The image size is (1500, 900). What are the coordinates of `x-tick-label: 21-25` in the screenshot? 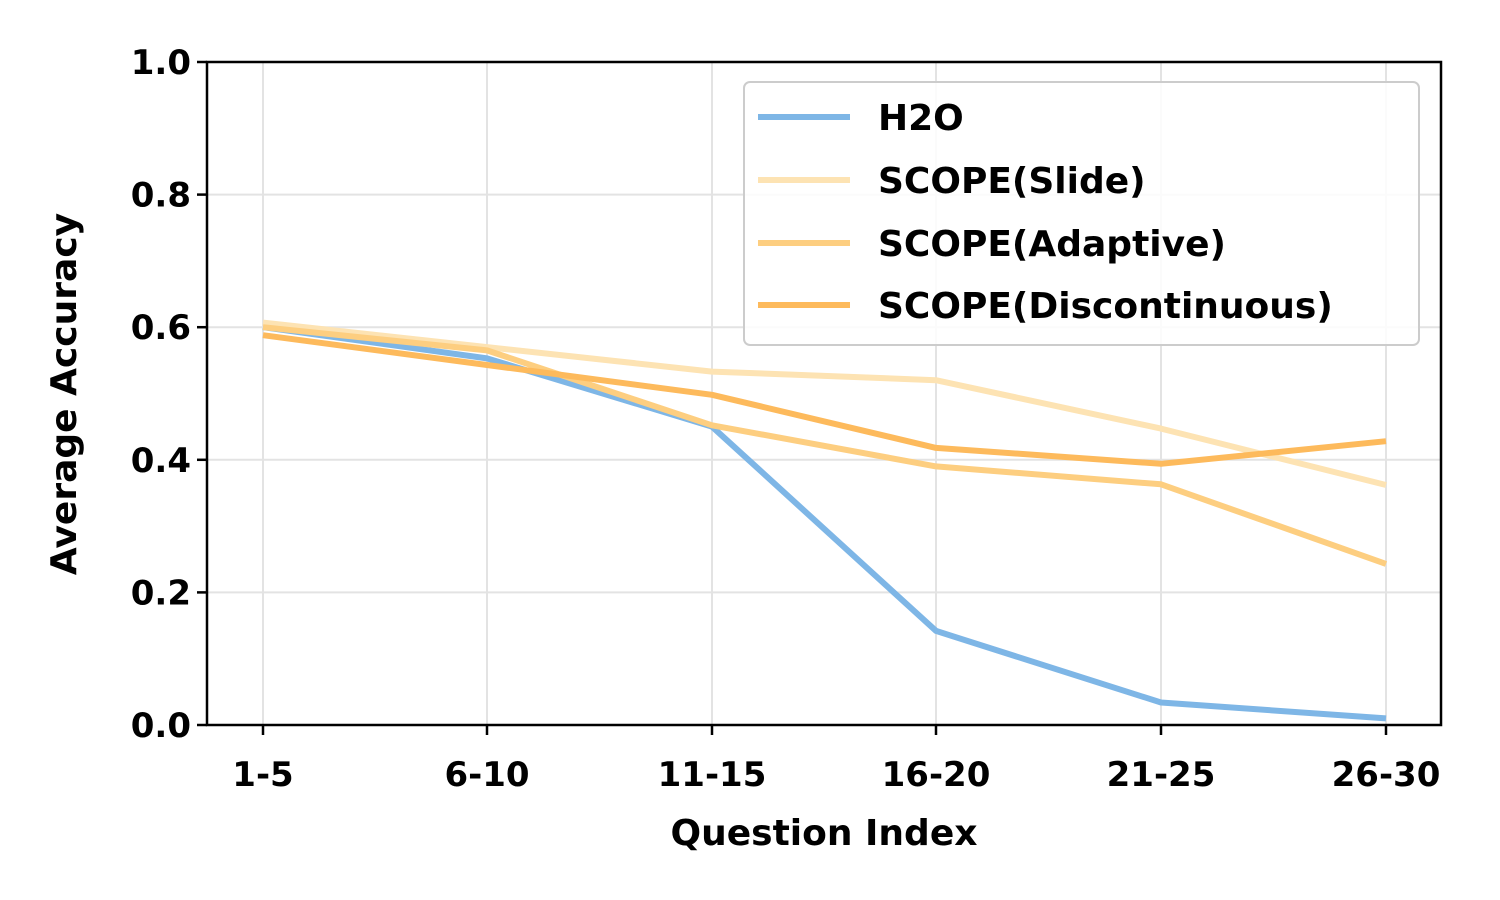 It's located at (1161, 775).